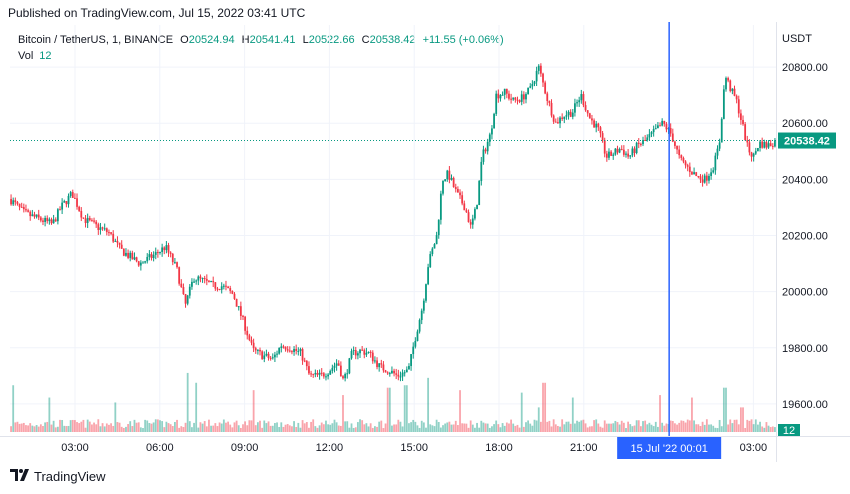 This screenshot has width=850, height=494. I want to click on tradingview-logo-icon, so click(20, 476).